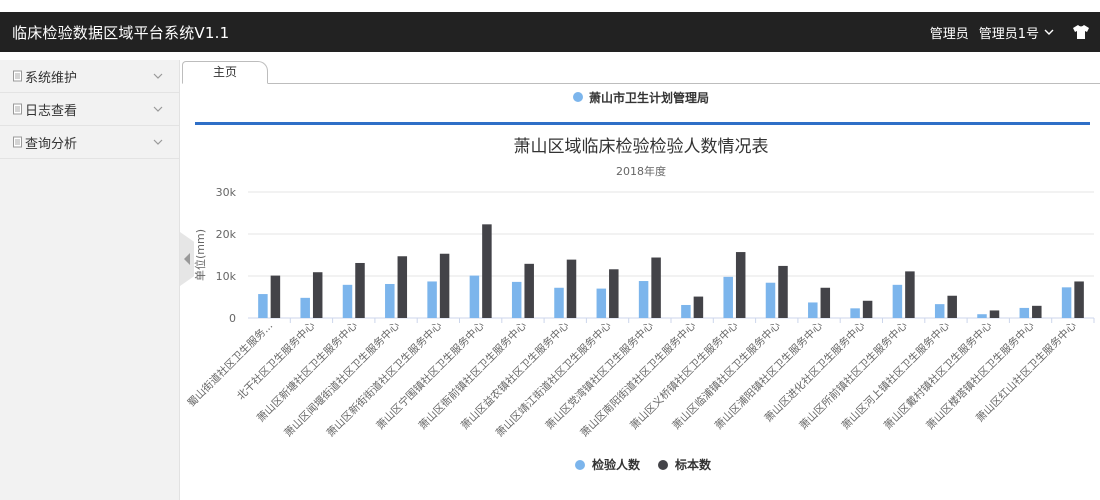  Describe the element at coordinates (51, 111) in the screenshot. I see `sidebar-item-label: 日志查看` at that location.